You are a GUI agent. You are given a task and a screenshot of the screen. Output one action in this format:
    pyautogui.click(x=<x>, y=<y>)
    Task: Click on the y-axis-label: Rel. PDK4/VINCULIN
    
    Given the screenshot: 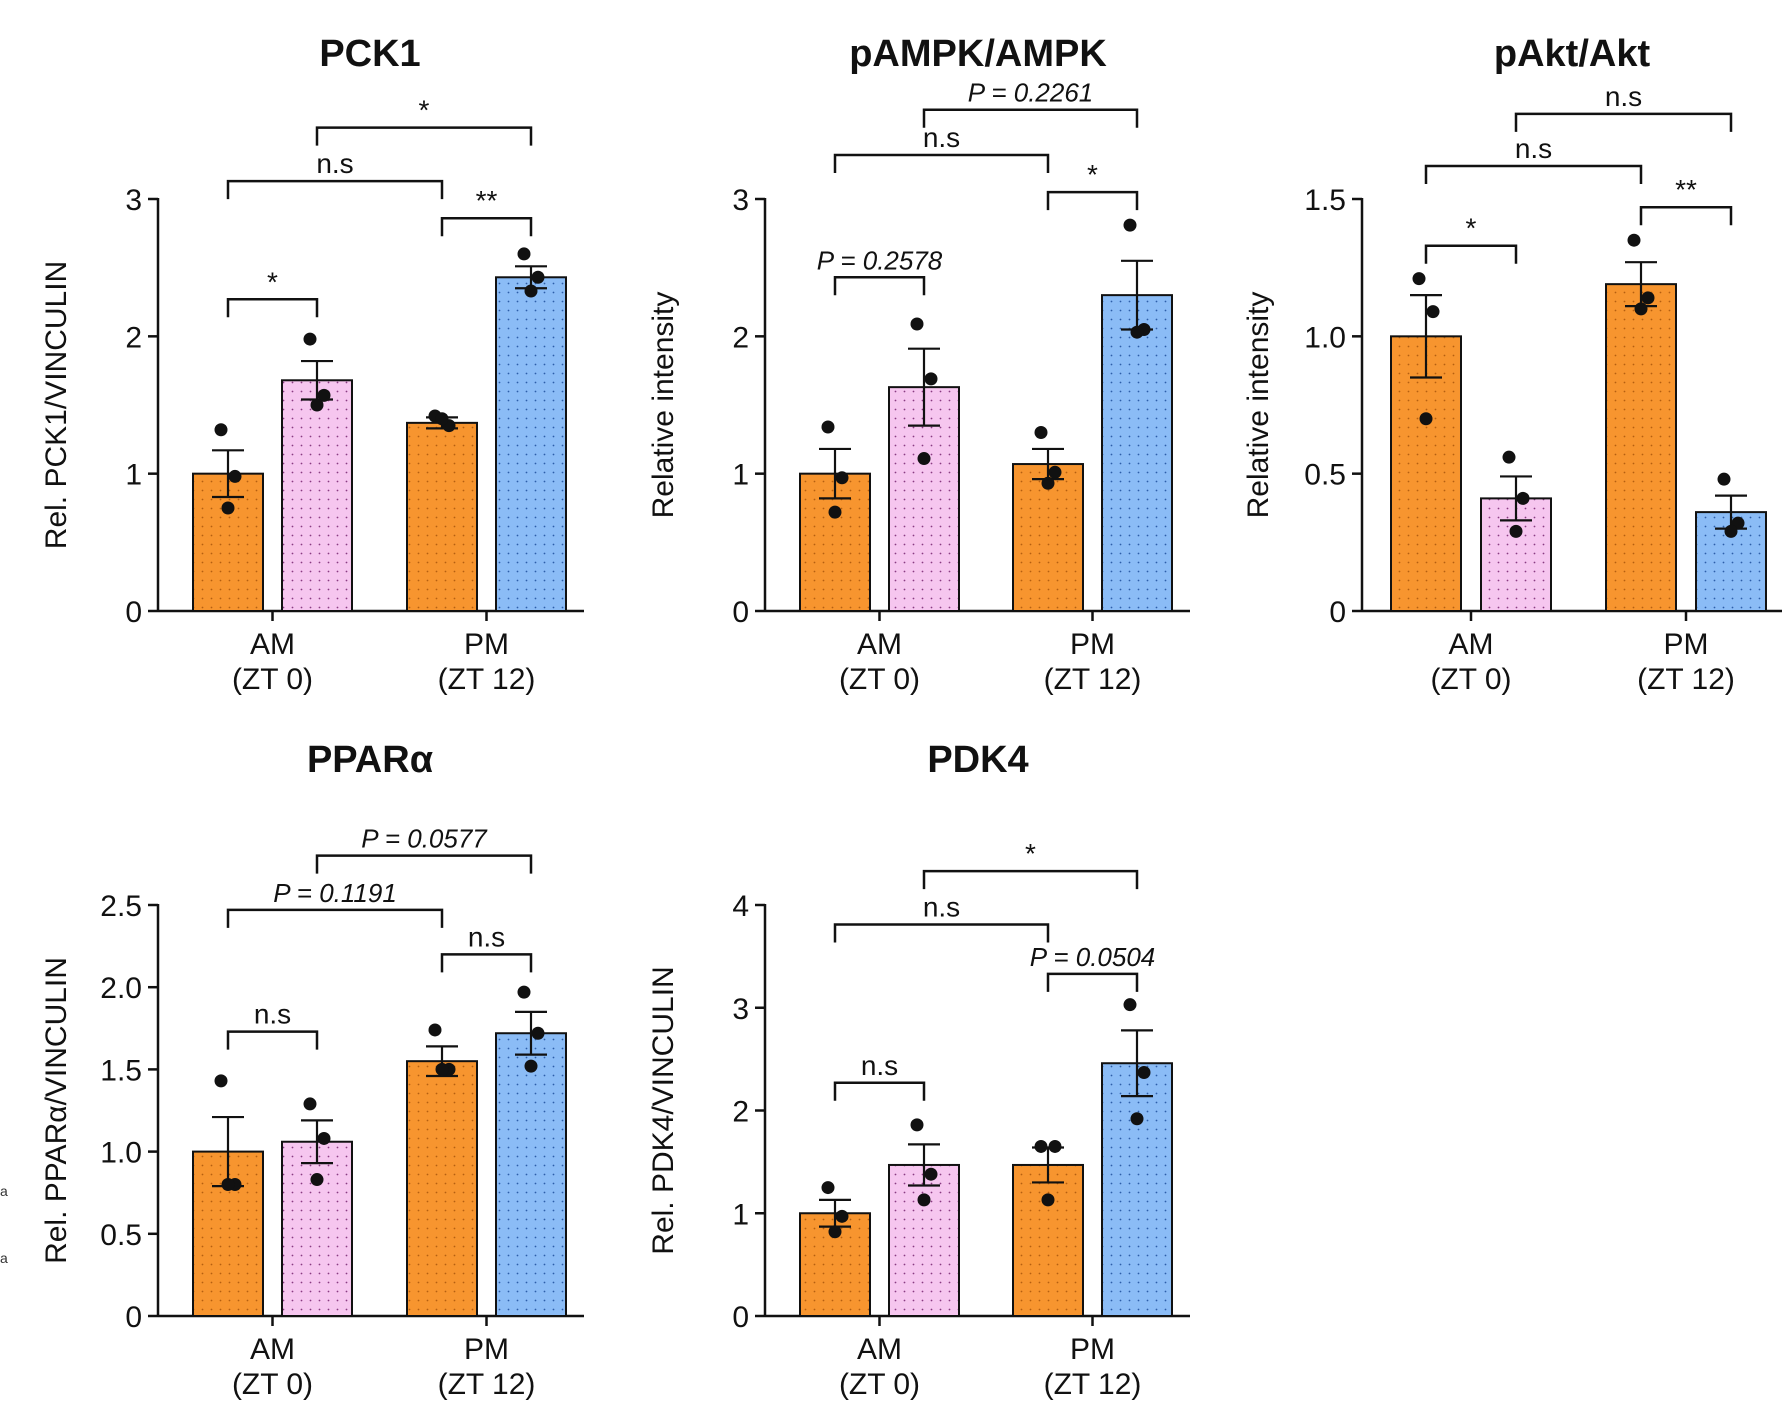 What is the action you would take?
    pyautogui.click(x=663, y=1110)
    